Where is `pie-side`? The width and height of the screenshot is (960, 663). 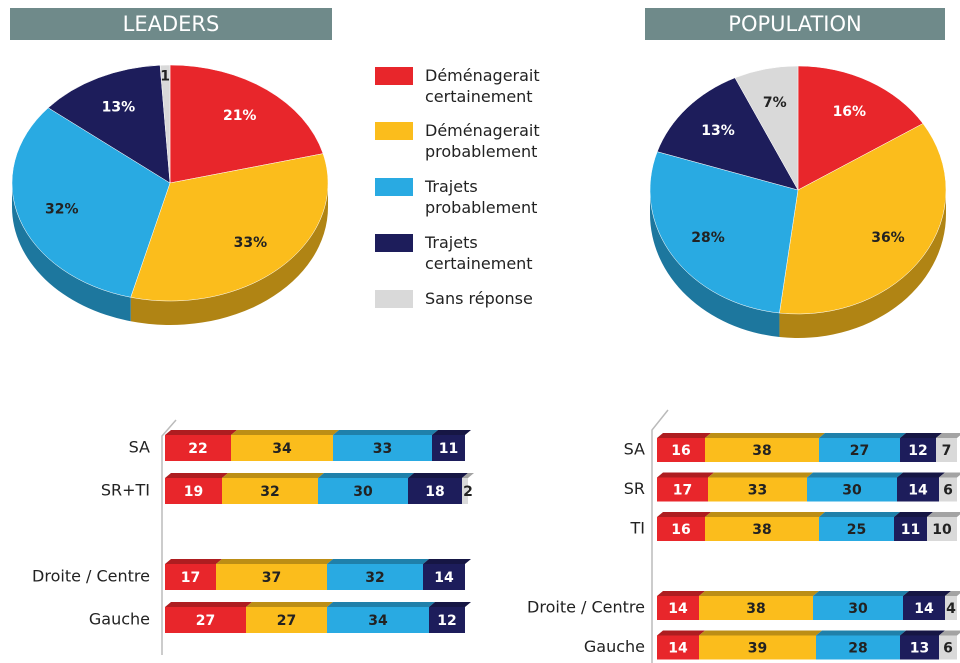 pie-side is located at coordinates (715, 264).